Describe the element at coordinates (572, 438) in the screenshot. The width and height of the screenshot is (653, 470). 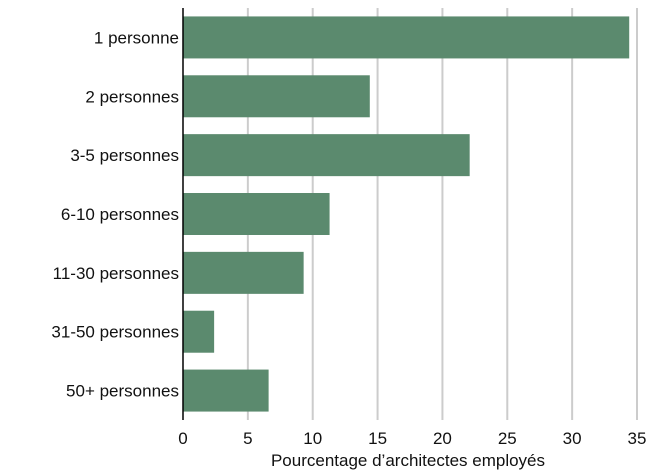
I see `x-tick-label: 30` at that location.